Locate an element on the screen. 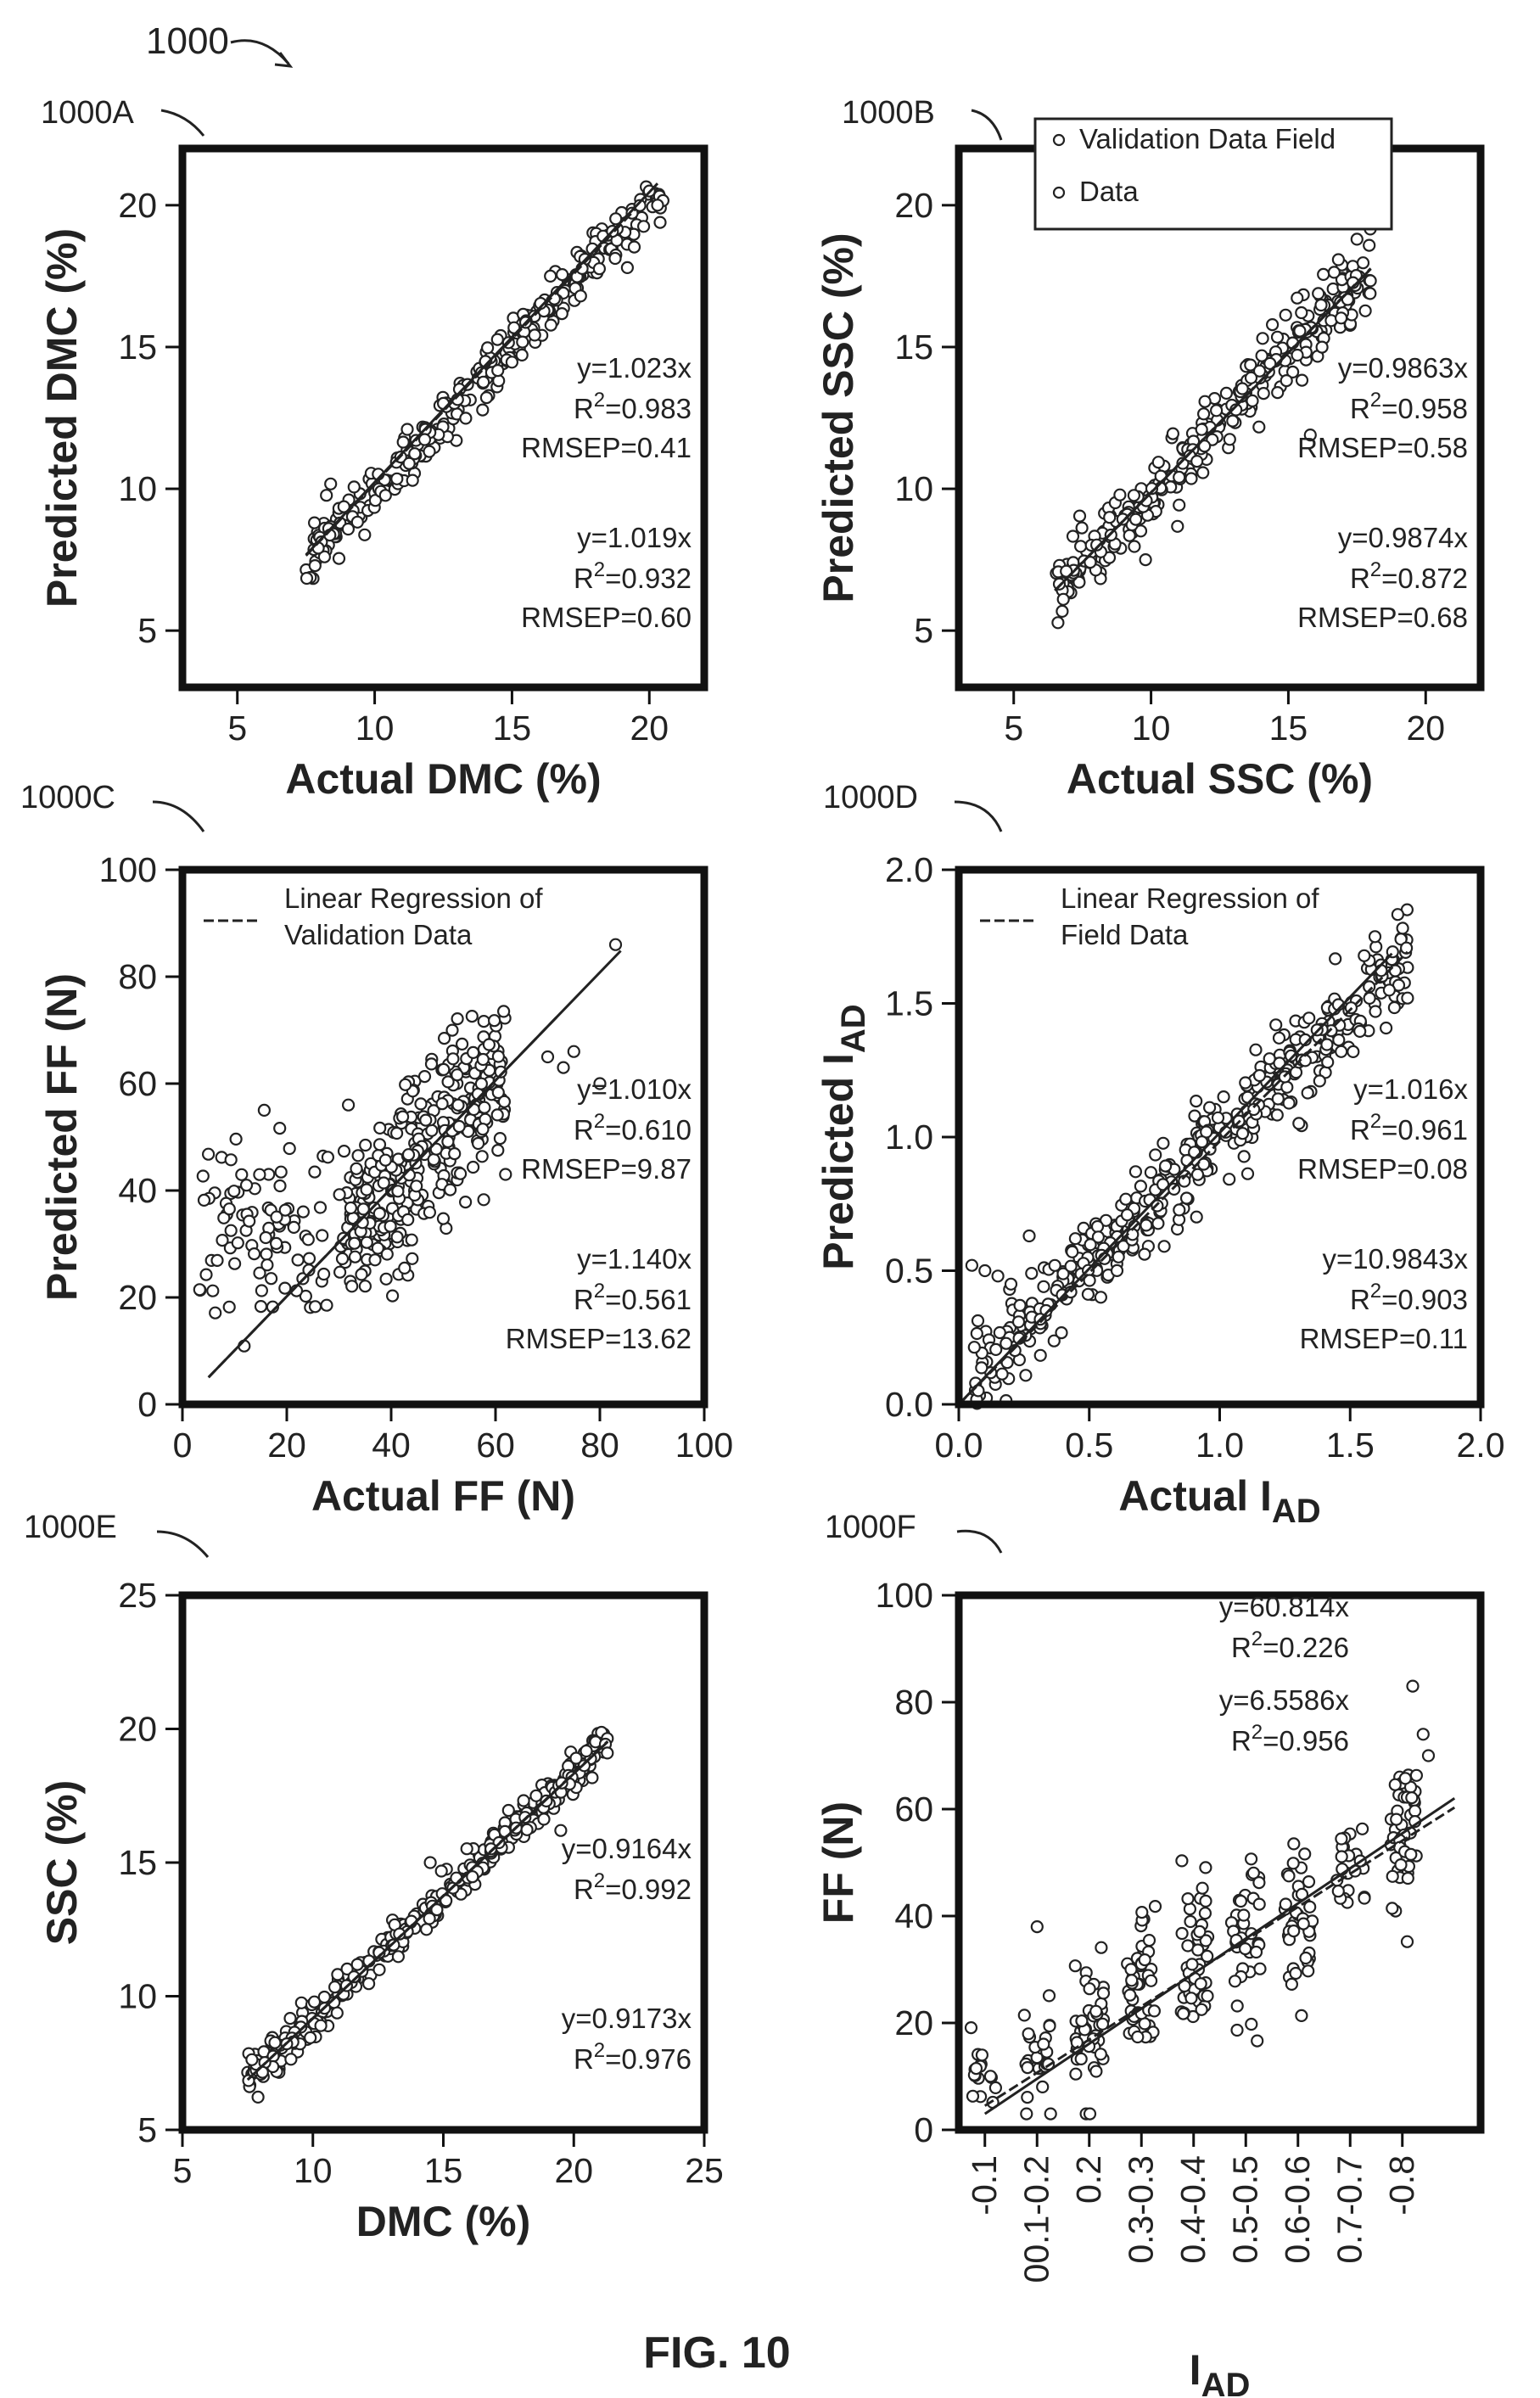  y-tick-label: 40 is located at coordinates (913, 1916).